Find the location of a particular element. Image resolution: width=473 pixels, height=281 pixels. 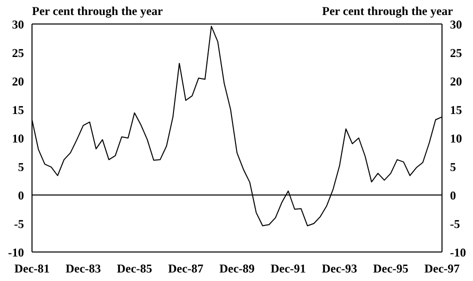

y-tick-label: 15 is located at coordinates (18, 109).